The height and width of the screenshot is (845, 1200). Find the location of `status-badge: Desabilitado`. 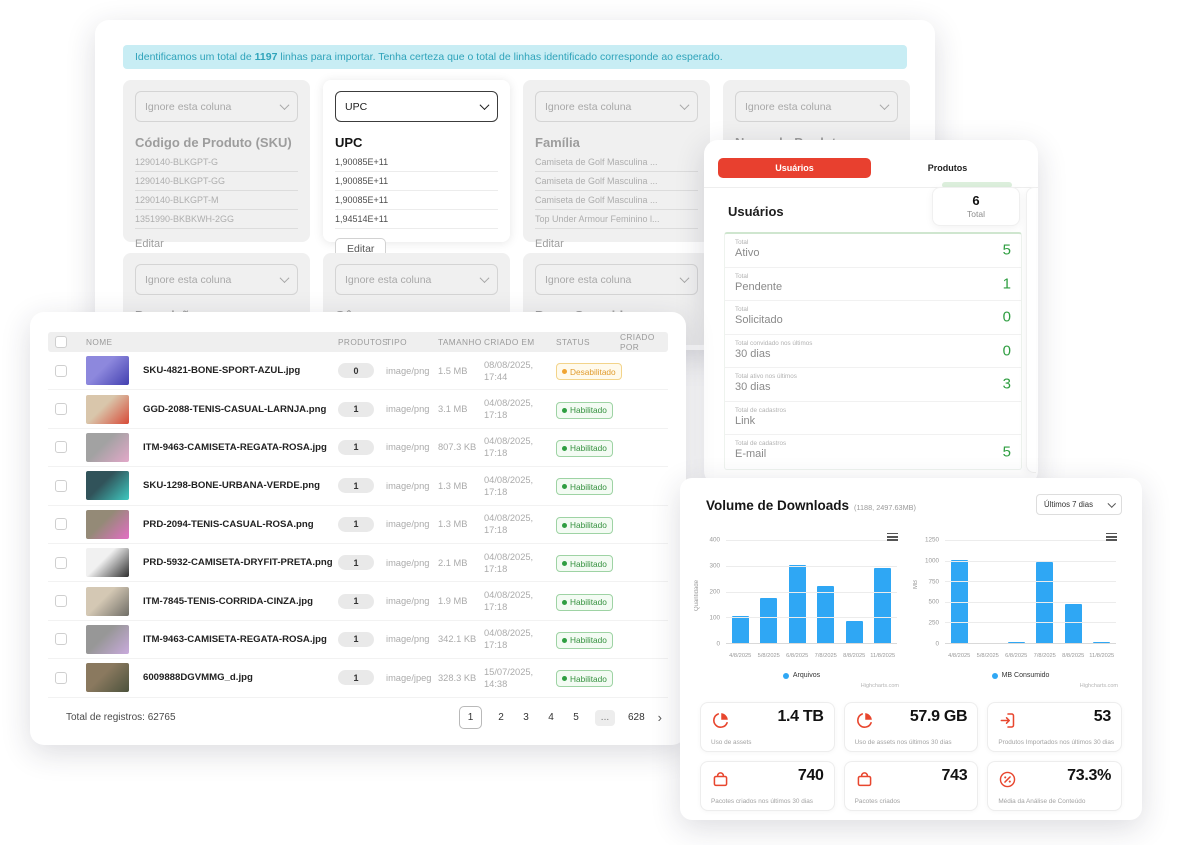

status-badge: Desabilitado is located at coordinates (589, 372).